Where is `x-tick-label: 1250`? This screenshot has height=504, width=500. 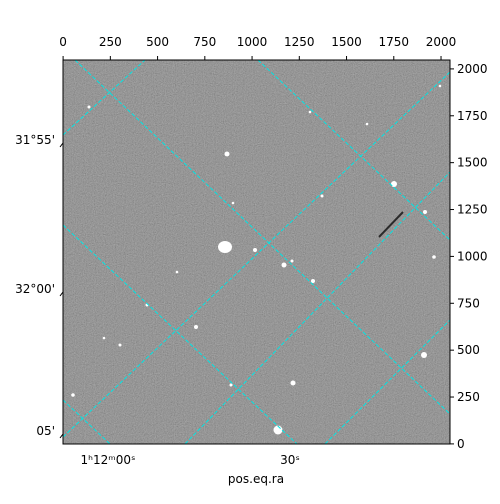 x-tick-label: 1250 is located at coordinates (299, 42).